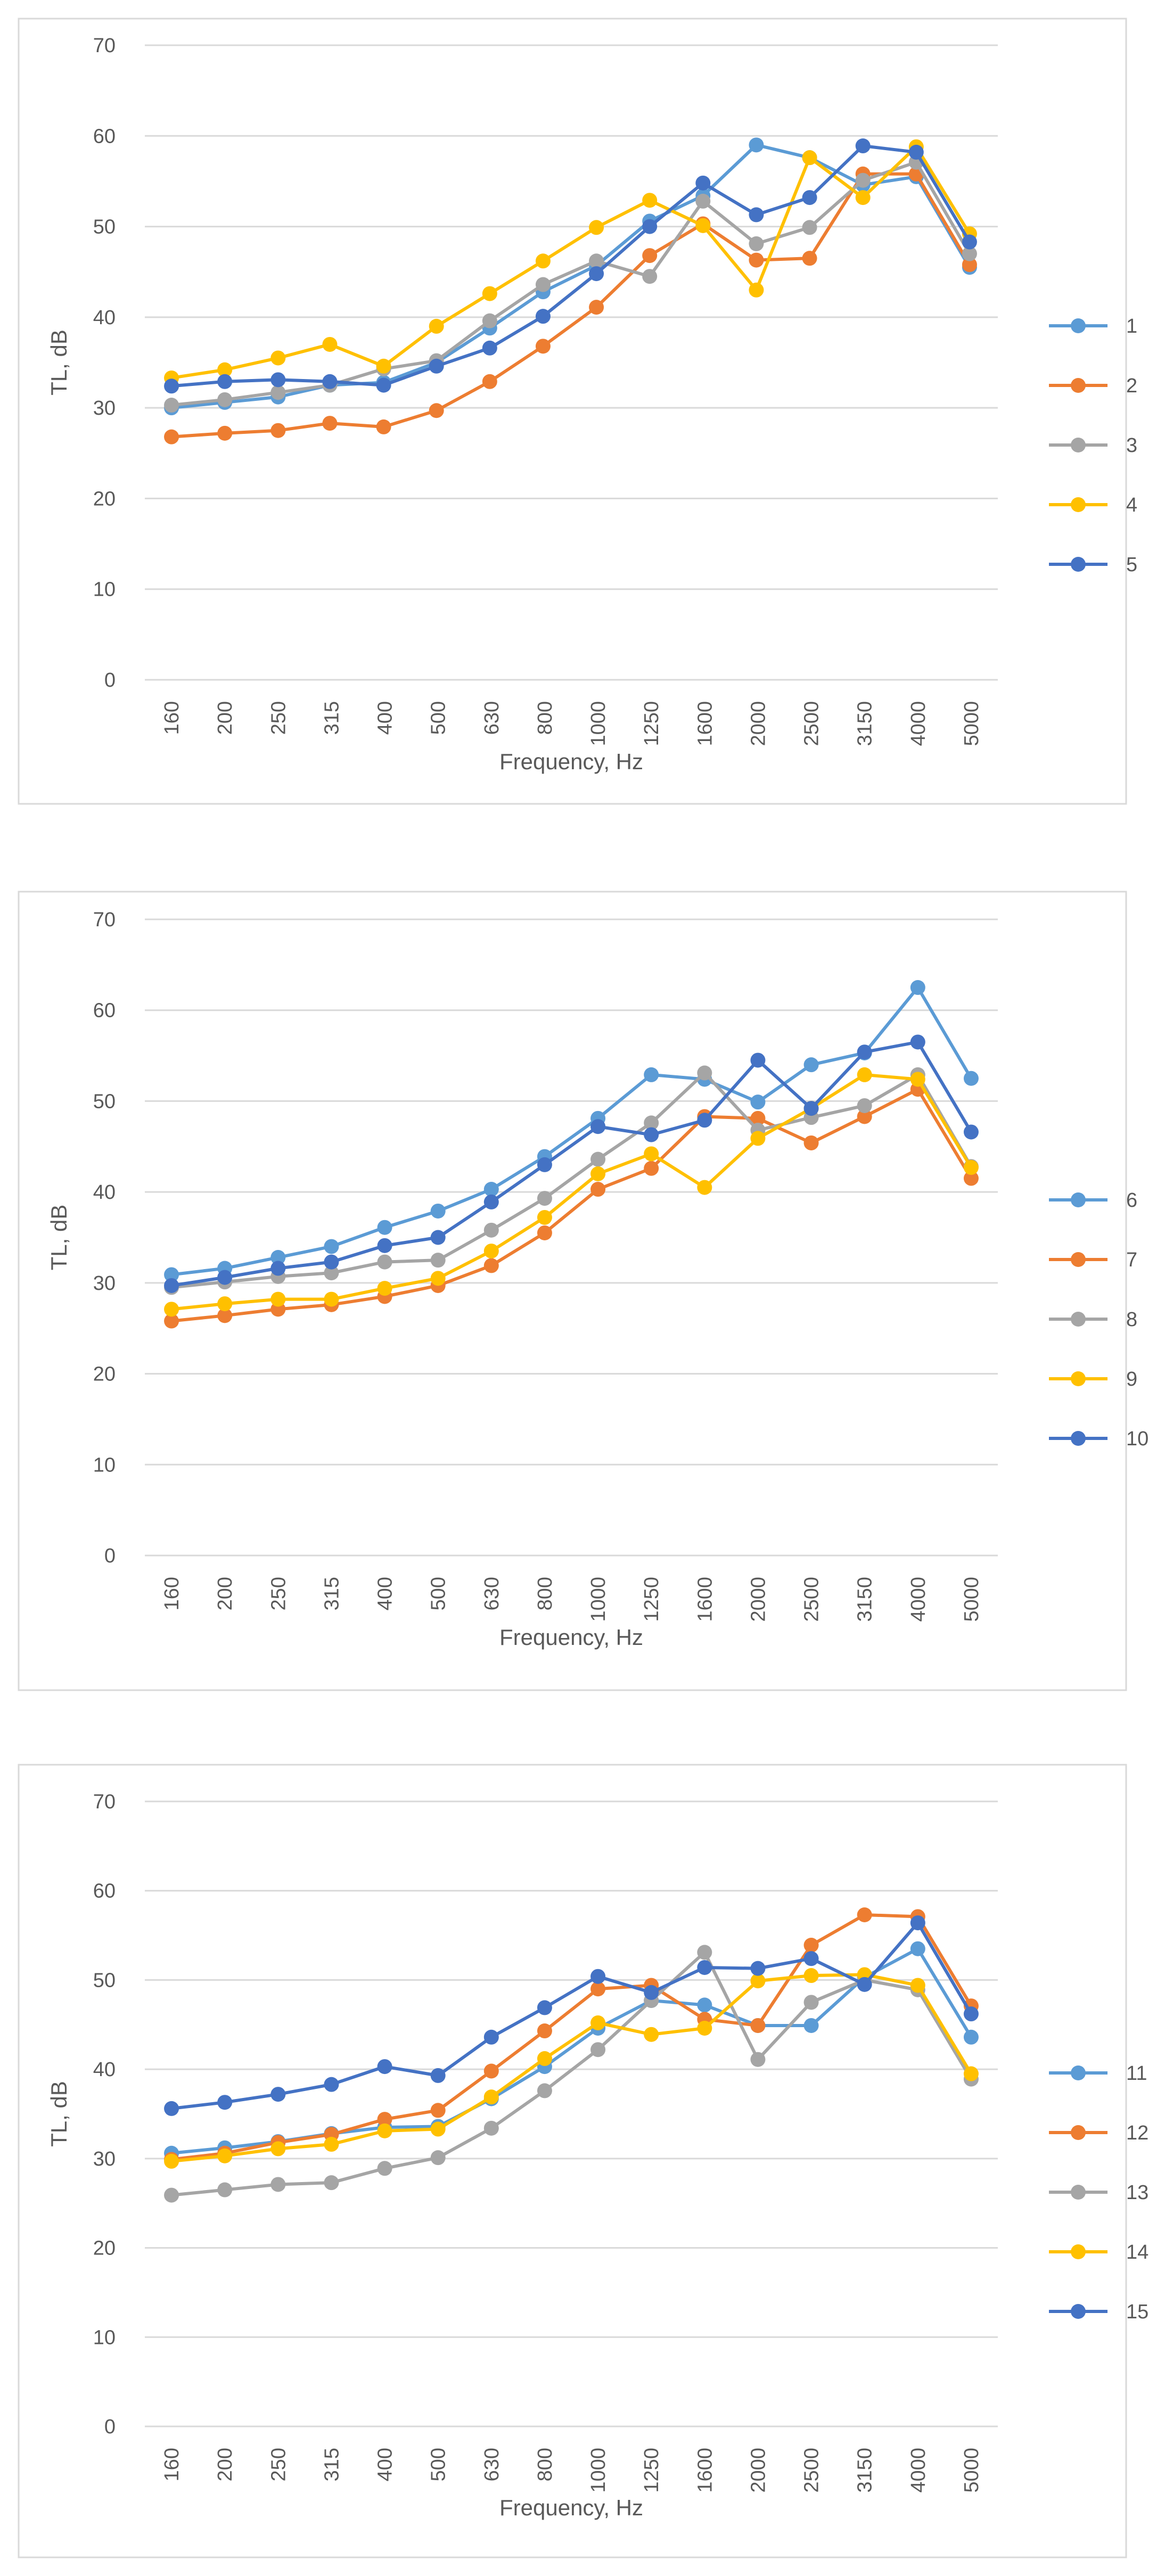  Describe the element at coordinates (1136, 2073) in the screenshot. I see `legend-label-11: 11` at that location.